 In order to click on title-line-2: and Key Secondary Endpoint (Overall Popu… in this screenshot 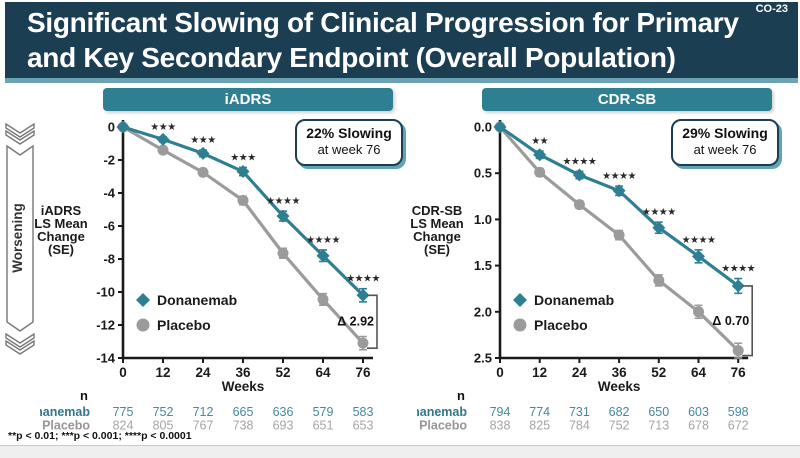, I will do `click(351, 57)`.